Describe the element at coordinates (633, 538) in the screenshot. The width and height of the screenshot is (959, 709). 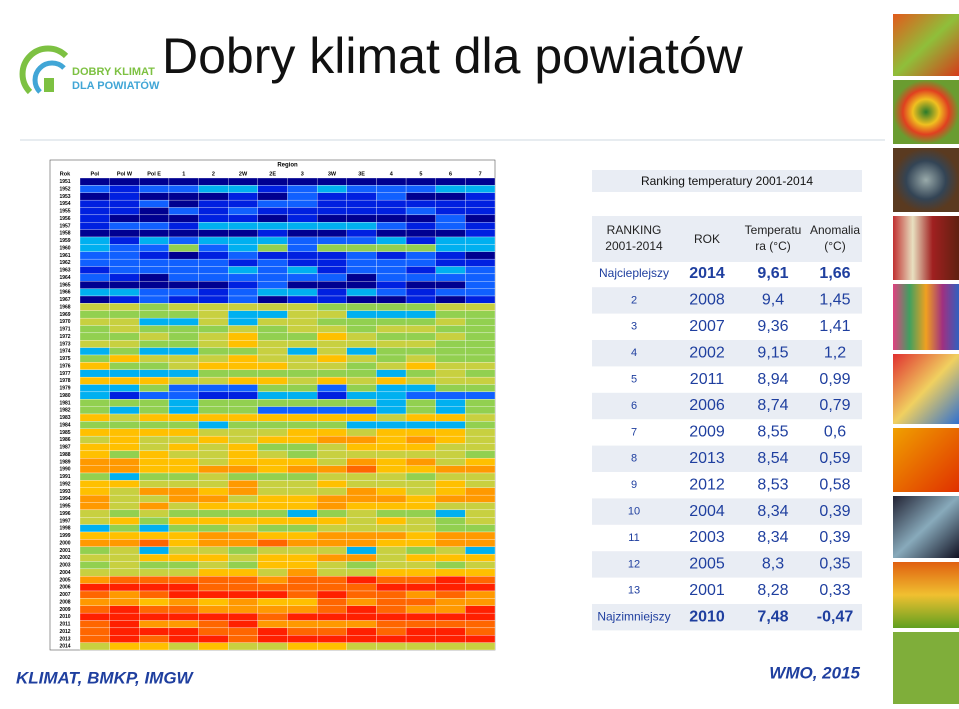
I see `rank-label: 11` at that location.